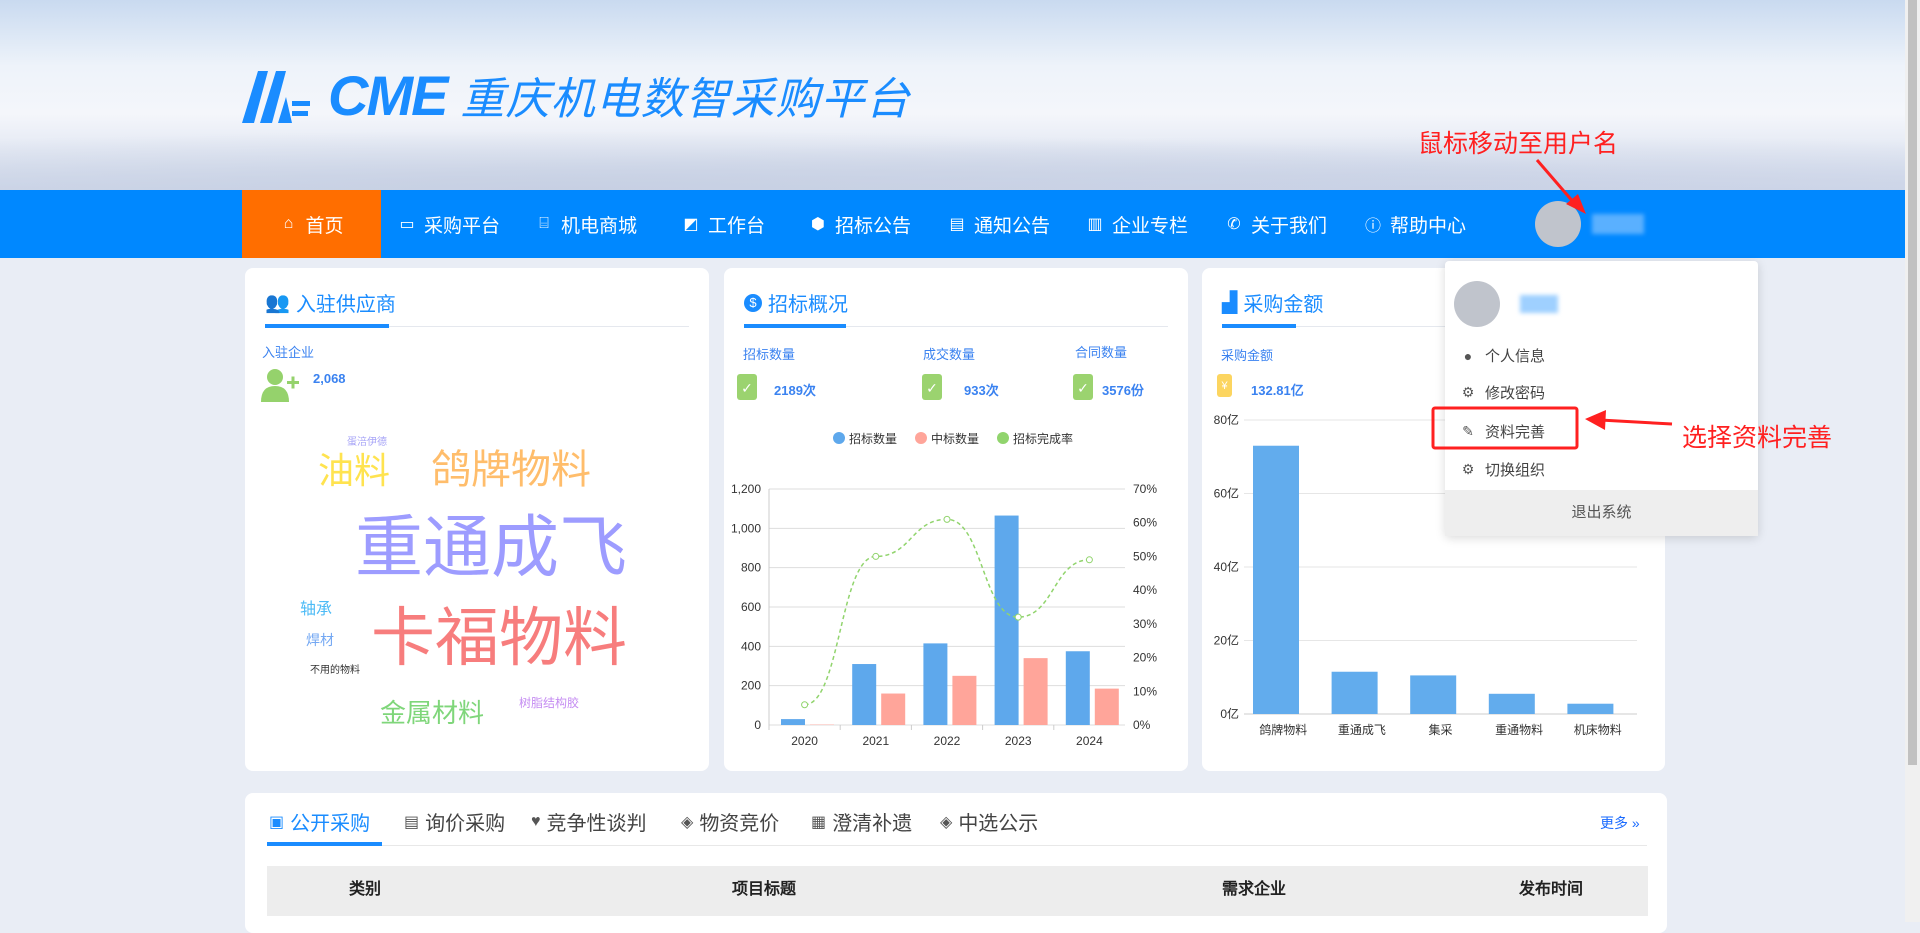 This screenshot has height=933, width=1920. Describe the element at coordinates (544, 224) in the screenshot. I see `shop-icon: ⌸` at that location.